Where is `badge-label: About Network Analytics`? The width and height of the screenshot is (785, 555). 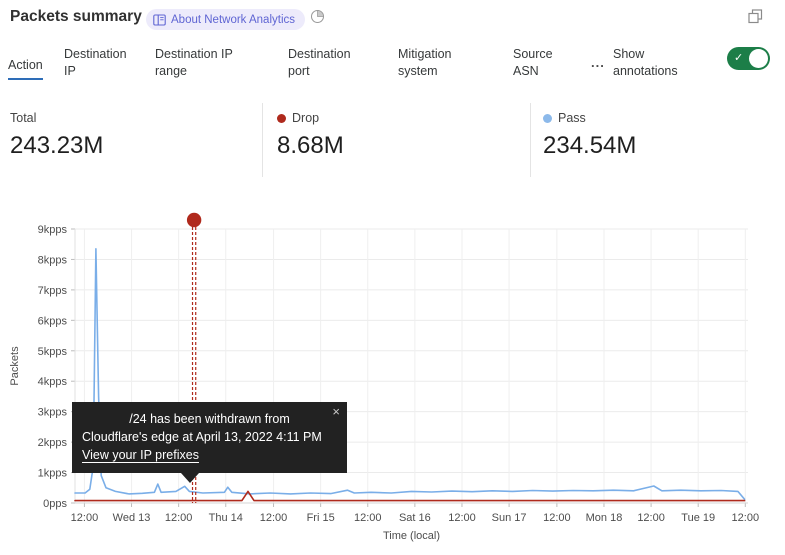
badge-label: About Network Analytics is located at coordinates (233, 19).